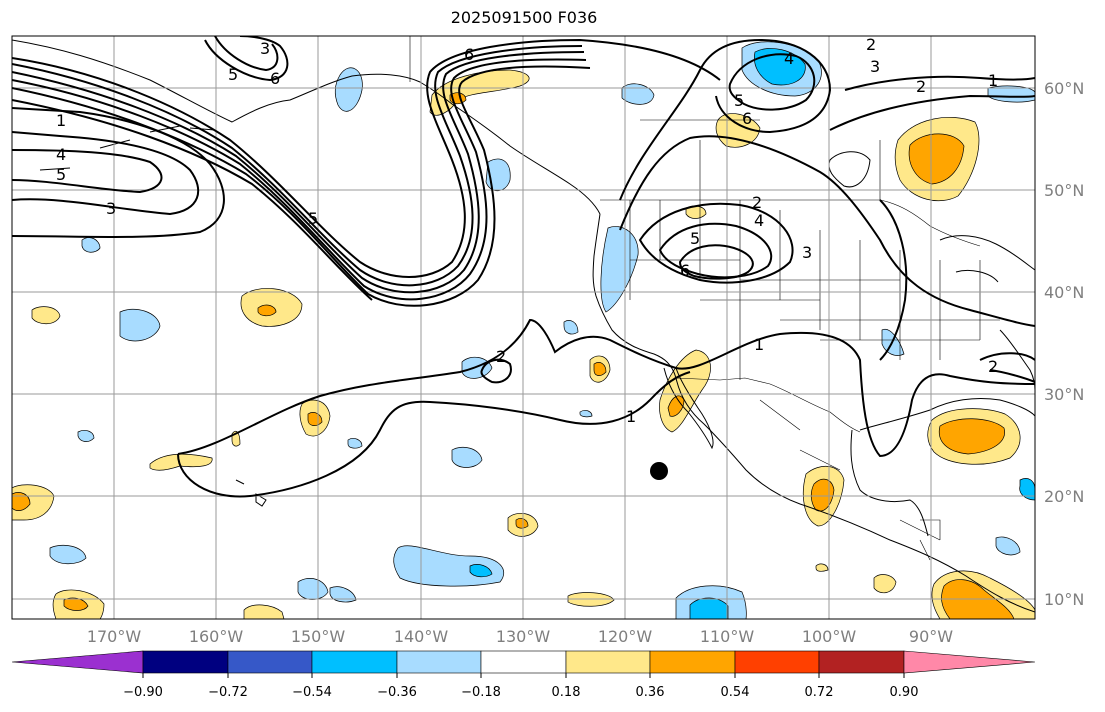  What do you see at coordinates (849, 169) in the screenshot?
I see `coastline-hudson` at bounding box center [849, 169].